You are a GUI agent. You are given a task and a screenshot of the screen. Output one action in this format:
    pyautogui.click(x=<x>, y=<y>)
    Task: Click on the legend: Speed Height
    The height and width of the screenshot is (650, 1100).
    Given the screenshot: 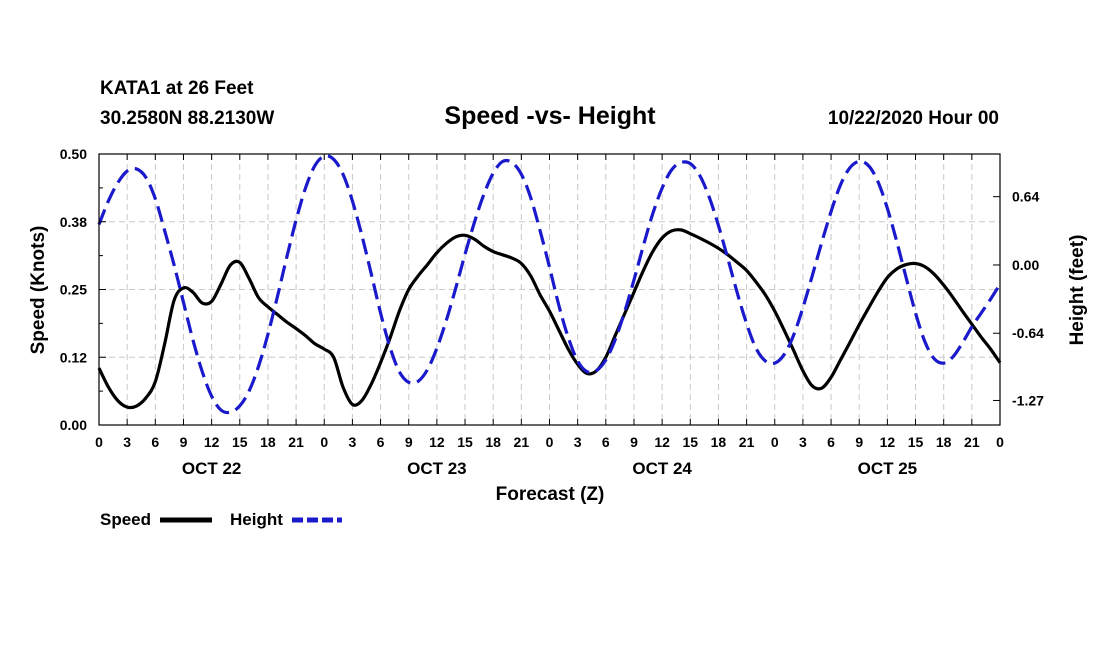 What is the action you would take?
    pyautogui.click(x=221, y=519)
    